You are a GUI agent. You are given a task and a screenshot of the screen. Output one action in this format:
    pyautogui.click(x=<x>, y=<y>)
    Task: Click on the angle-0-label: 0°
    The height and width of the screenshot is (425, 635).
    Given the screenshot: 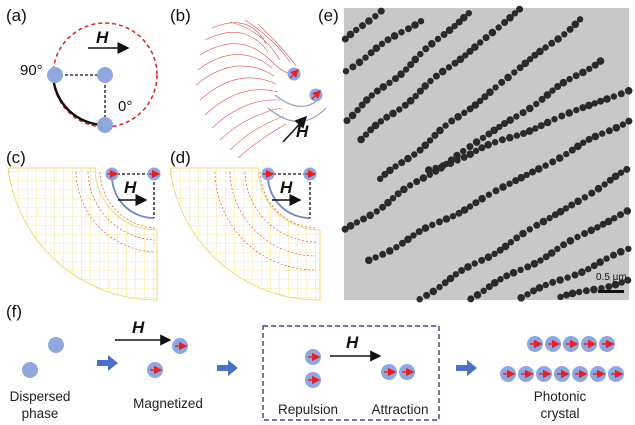 What is the action you would take?
    pyautogui.click(x=125, y=106)
    